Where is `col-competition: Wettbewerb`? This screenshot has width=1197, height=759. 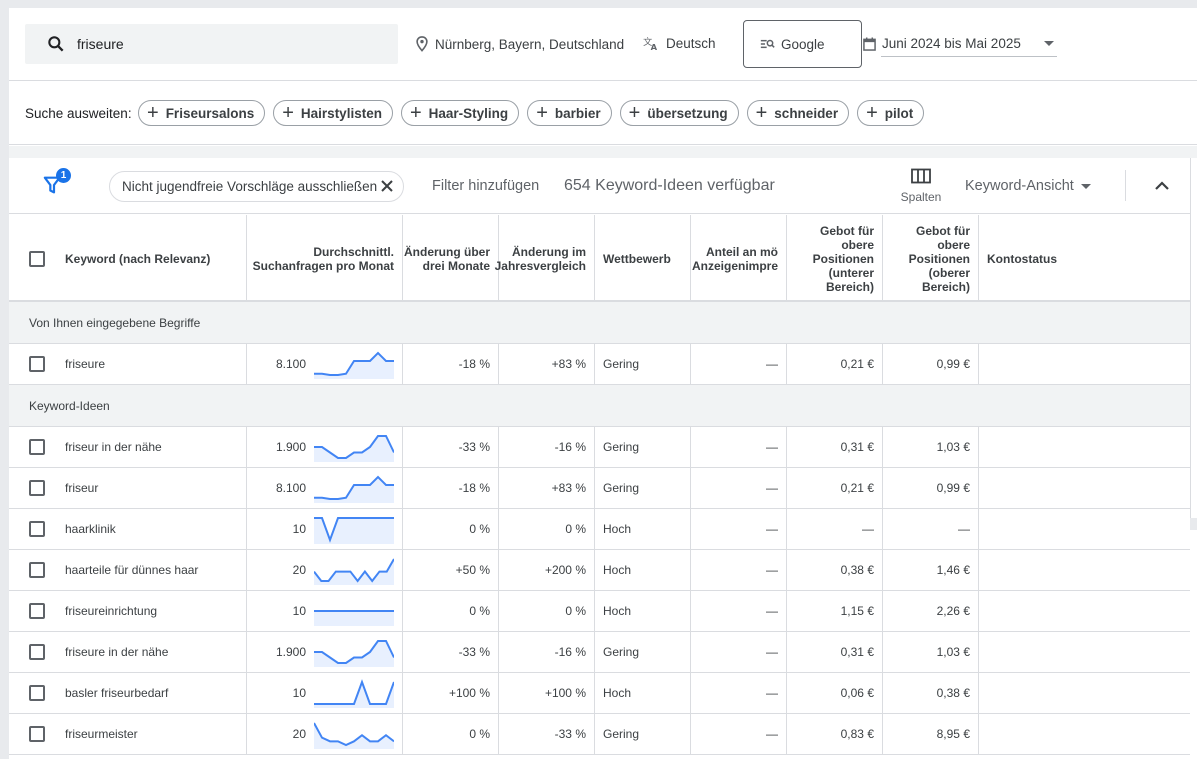 col-competition: Wettbewerb is located at coordinates (643, 258).